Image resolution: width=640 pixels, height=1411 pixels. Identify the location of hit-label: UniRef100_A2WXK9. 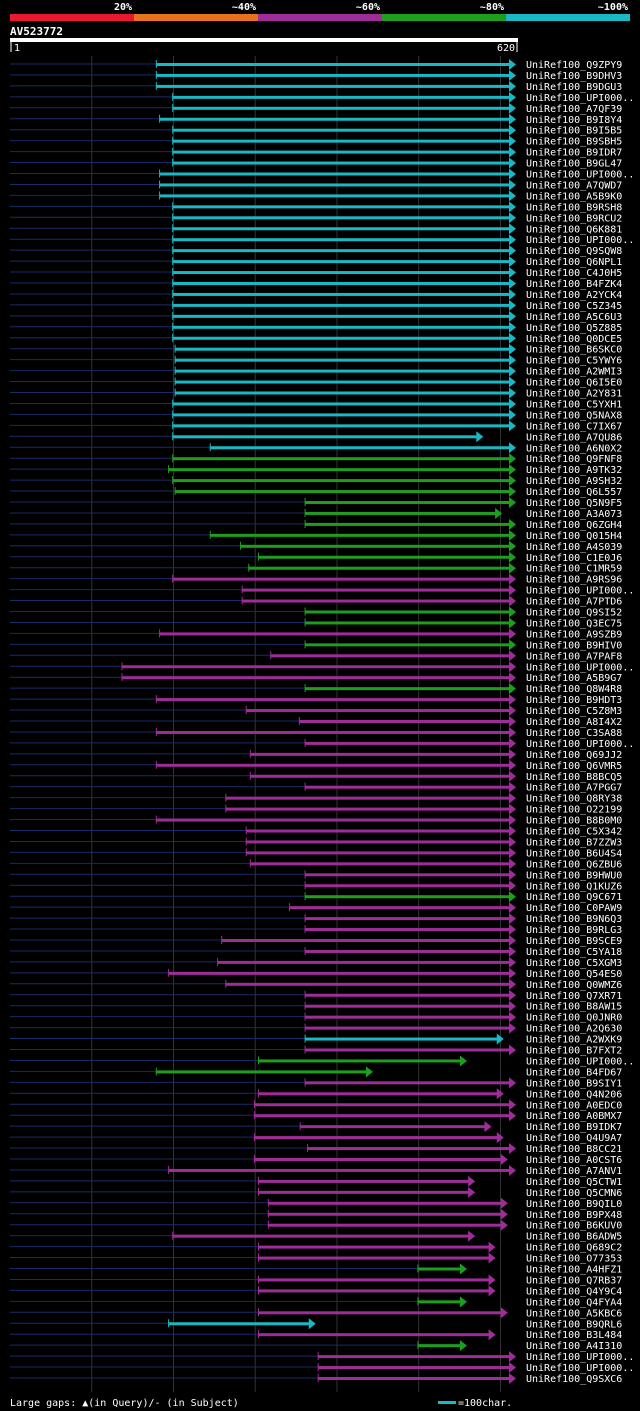
(574, 1040).